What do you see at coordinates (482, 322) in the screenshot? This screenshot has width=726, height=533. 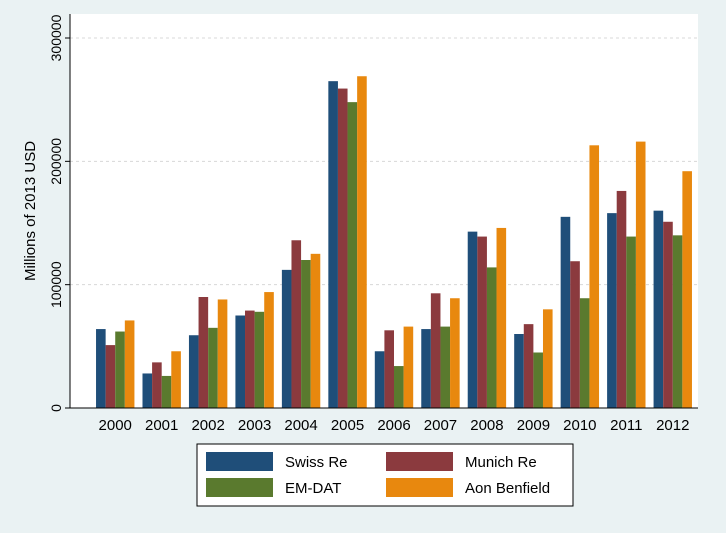 I see `bar-munich-re-2008` at bounding box center [482, 322].